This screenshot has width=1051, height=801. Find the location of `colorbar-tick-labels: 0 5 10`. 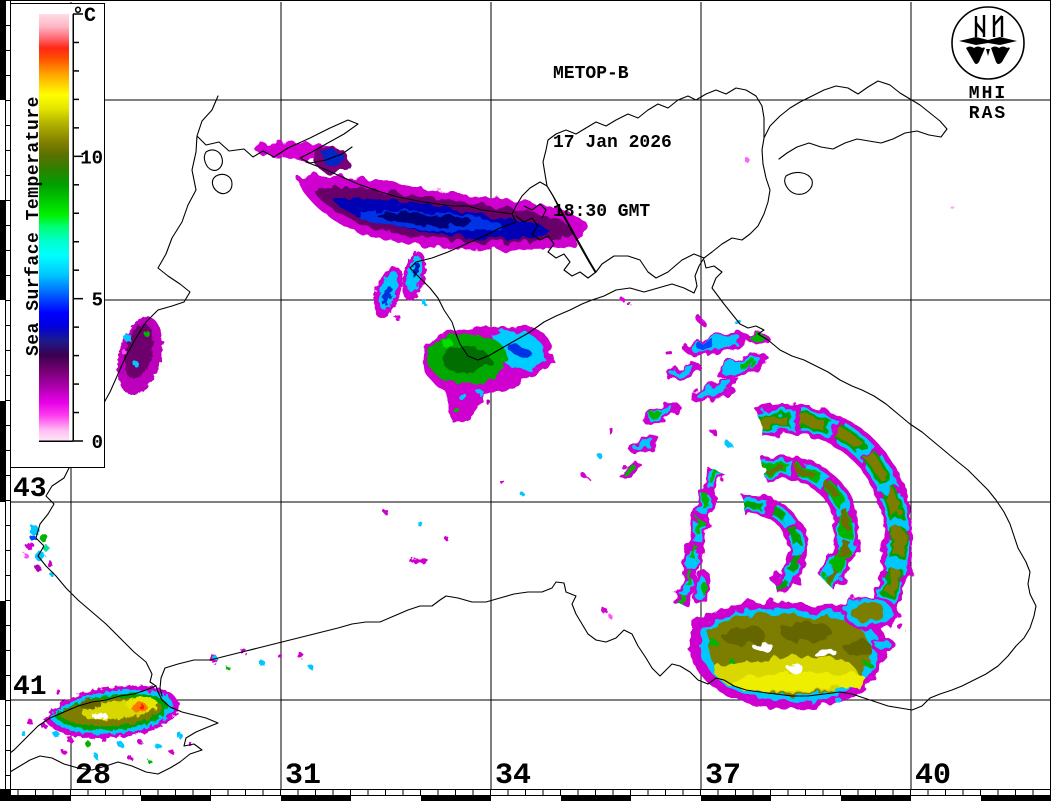

colorbar-tick-labels: 0 5 10 is located at coordinates (91, 300).